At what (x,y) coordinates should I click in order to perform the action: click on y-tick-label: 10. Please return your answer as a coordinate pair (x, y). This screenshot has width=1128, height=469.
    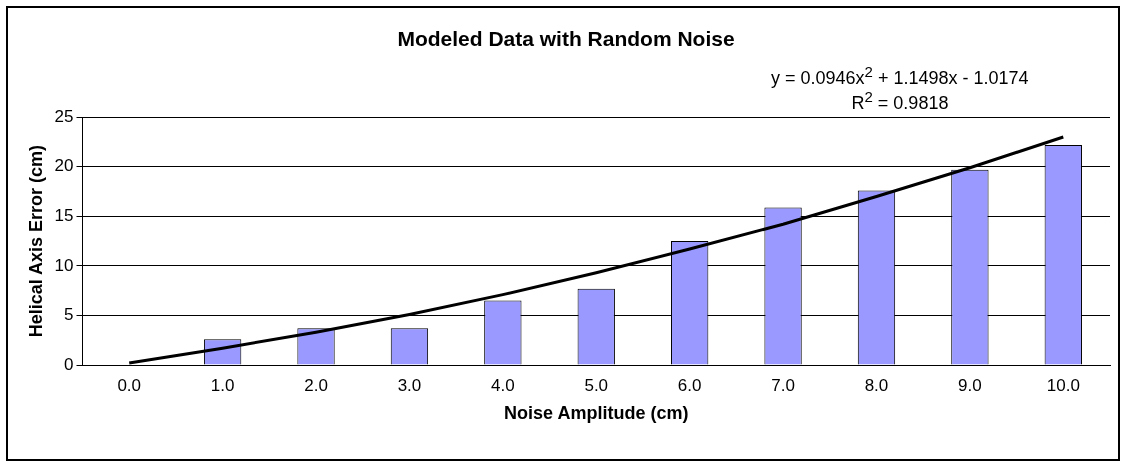
    Looking at the image, I should click on (64, 265).